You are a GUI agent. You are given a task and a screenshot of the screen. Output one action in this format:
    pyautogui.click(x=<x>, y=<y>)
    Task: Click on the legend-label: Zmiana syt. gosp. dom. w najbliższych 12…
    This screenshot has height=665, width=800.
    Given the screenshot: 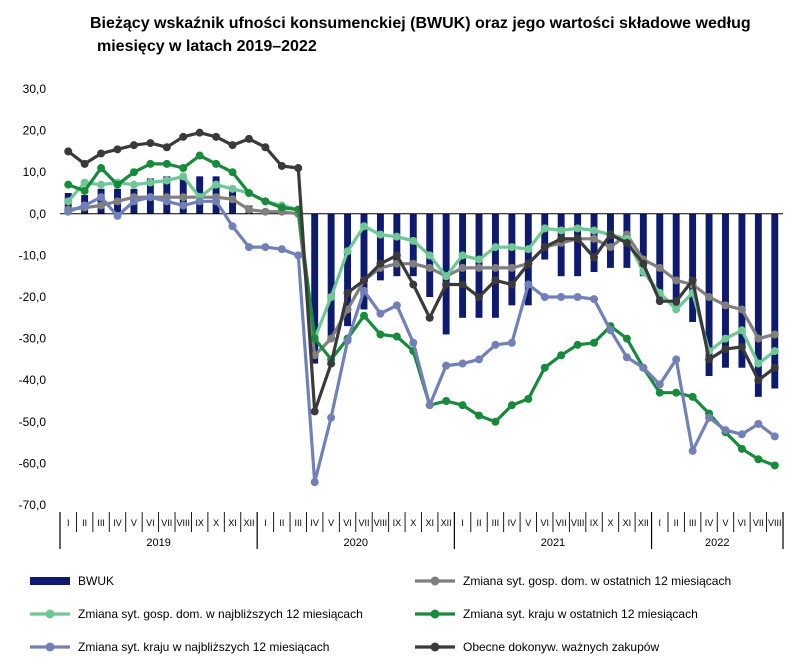 What is the action you would take?
    pyautogui.click(x=220, y=614)
    